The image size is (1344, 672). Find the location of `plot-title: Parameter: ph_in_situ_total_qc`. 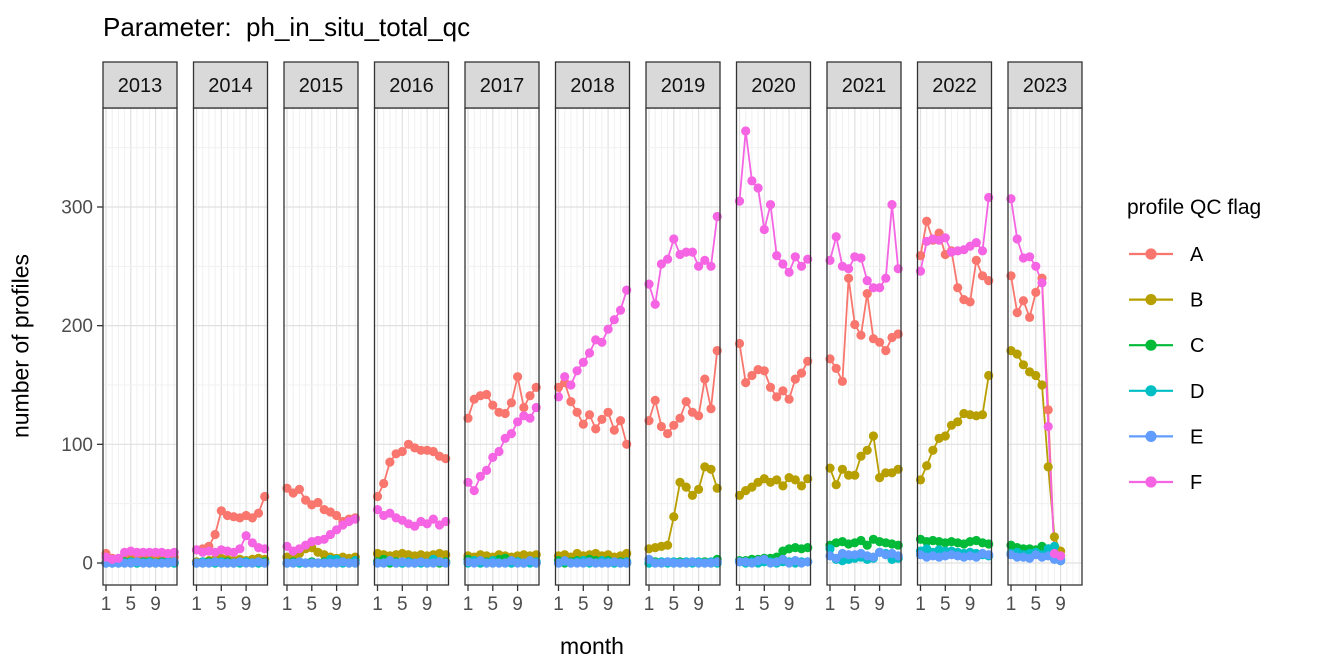

plot-title: Parameter: ph_in_situ_total_qc is located at coordinates (287, 27).